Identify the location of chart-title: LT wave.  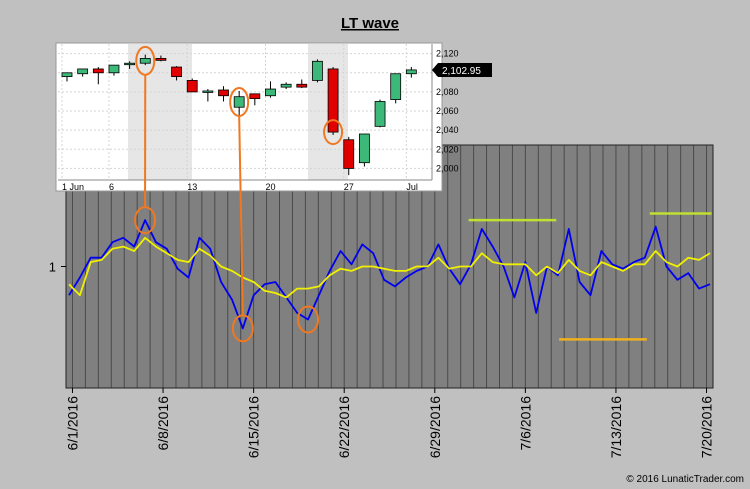
(370, 23).